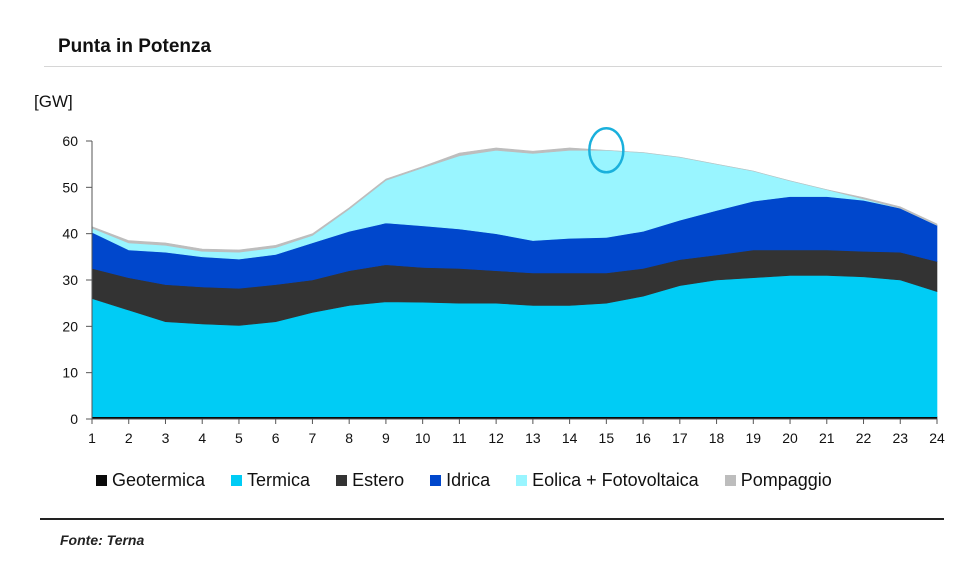 The height and width of the screenshot is (564, 978). I want to click on legend-item: Termica, so click(270, 480).